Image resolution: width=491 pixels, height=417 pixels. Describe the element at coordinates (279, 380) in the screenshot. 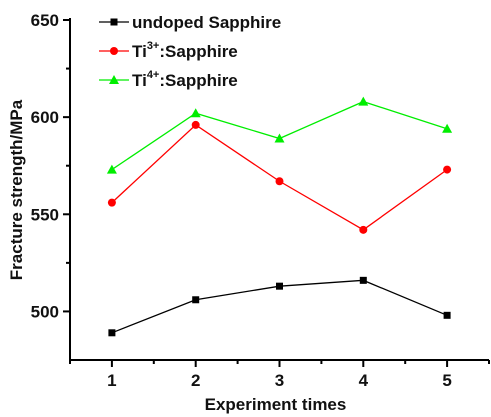

I see `x-tick-label: 3` at that location.